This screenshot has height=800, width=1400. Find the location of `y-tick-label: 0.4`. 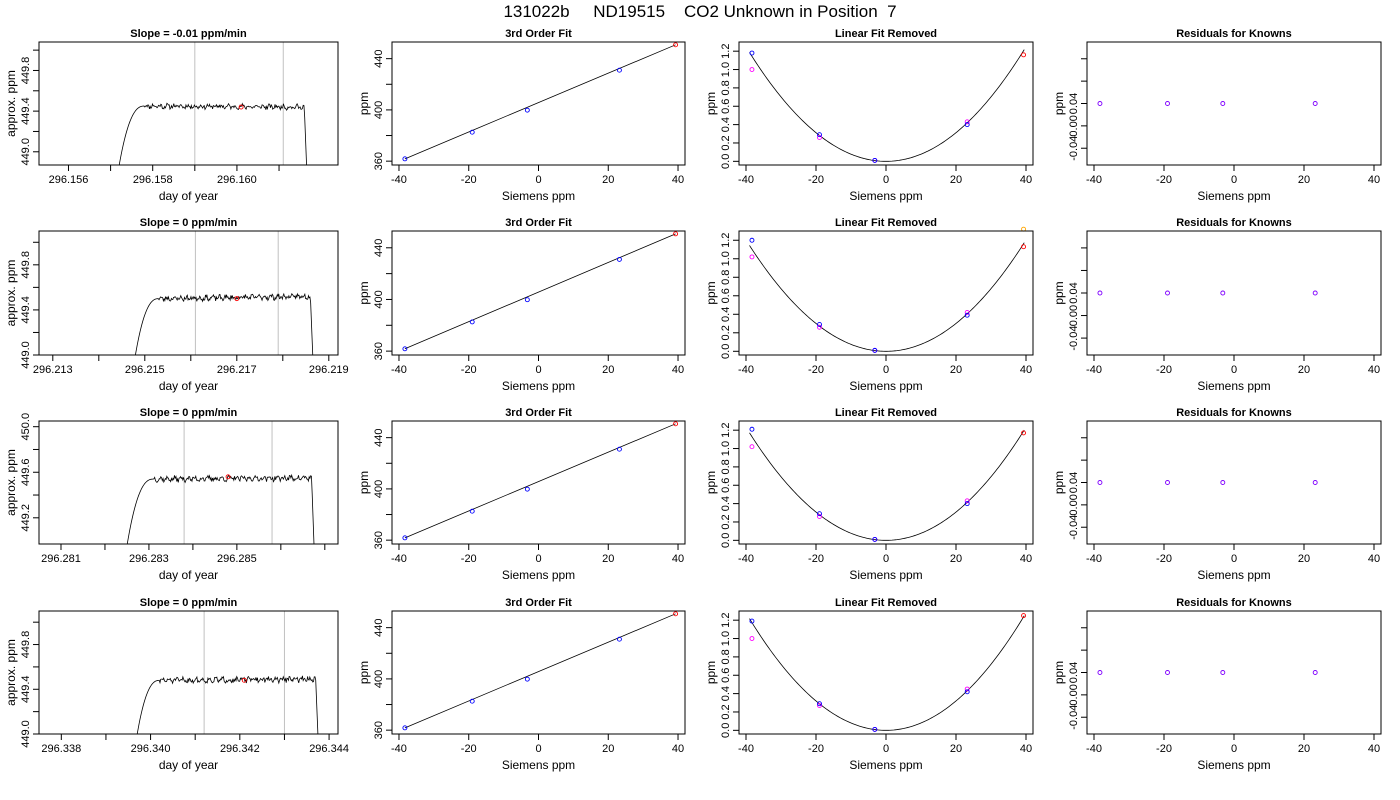

y-tick-label: 0.4 is located at coordinates (726, 503).